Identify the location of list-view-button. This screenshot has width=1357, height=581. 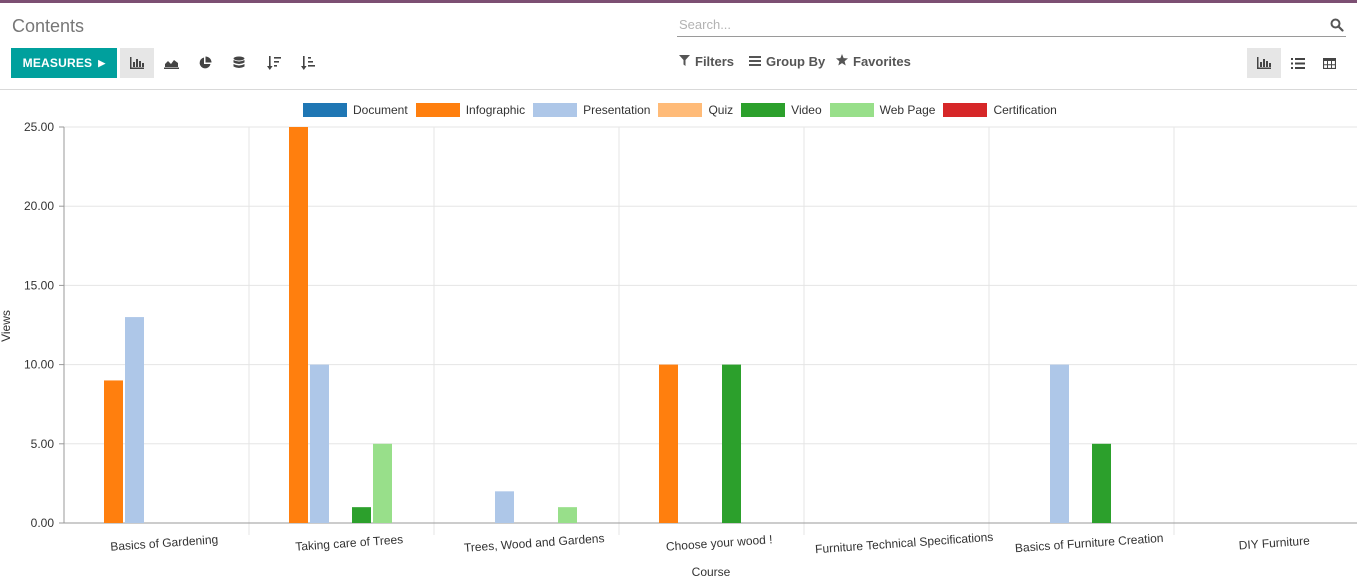
(1298, 63).